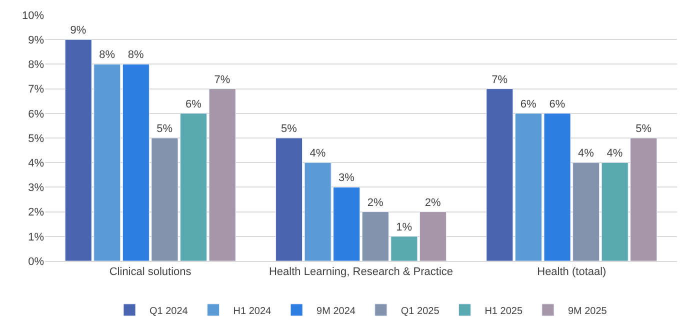 The height and width of the screenshot is (334, 692). What do you see at coordinates (503, 311) in the screenshot?
I see `legend-label: H1 2025` at bounding box center [503, 311].